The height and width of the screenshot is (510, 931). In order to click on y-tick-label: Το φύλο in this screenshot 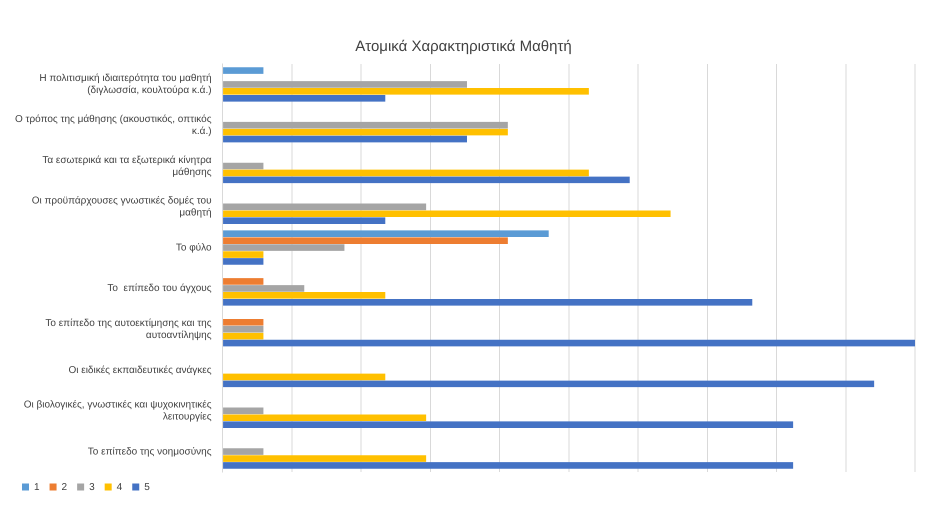, I will do `click(194, 248)`.